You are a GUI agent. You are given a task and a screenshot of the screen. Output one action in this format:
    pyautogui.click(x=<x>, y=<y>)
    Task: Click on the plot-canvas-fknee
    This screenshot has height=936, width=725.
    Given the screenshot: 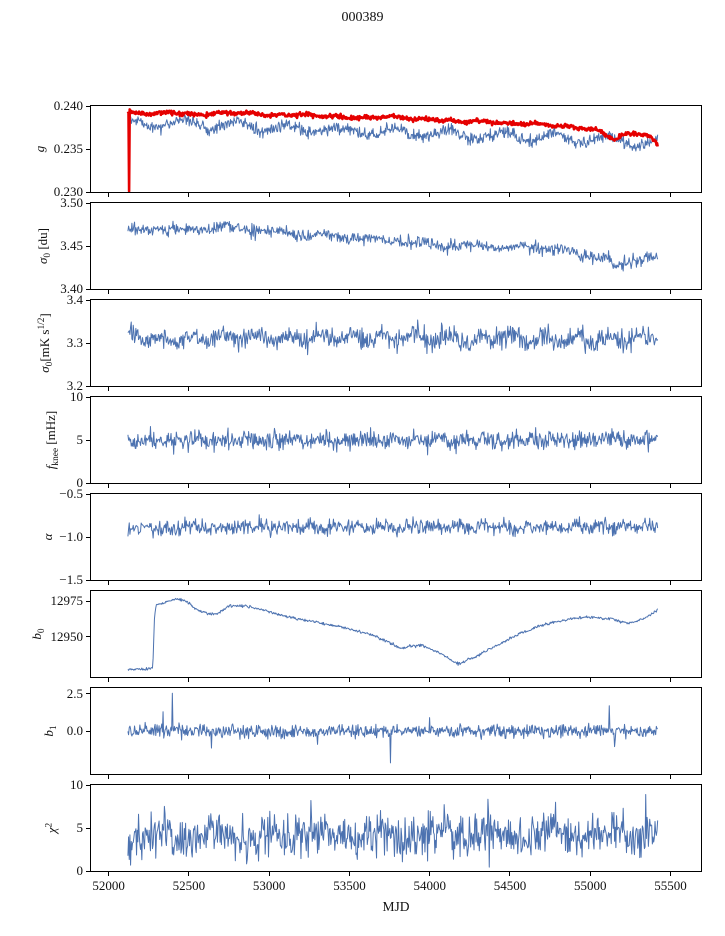 What is the action you would take?
    pyautogui.click(x=393, y=441)
    